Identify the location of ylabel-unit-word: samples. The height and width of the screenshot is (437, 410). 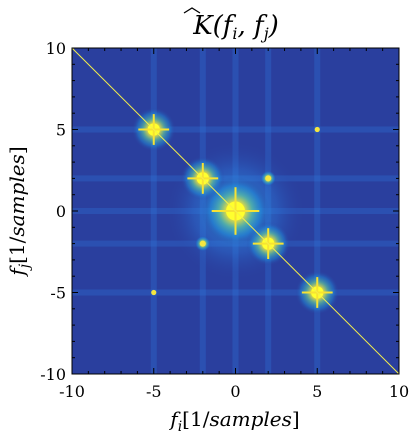
(17, 195).